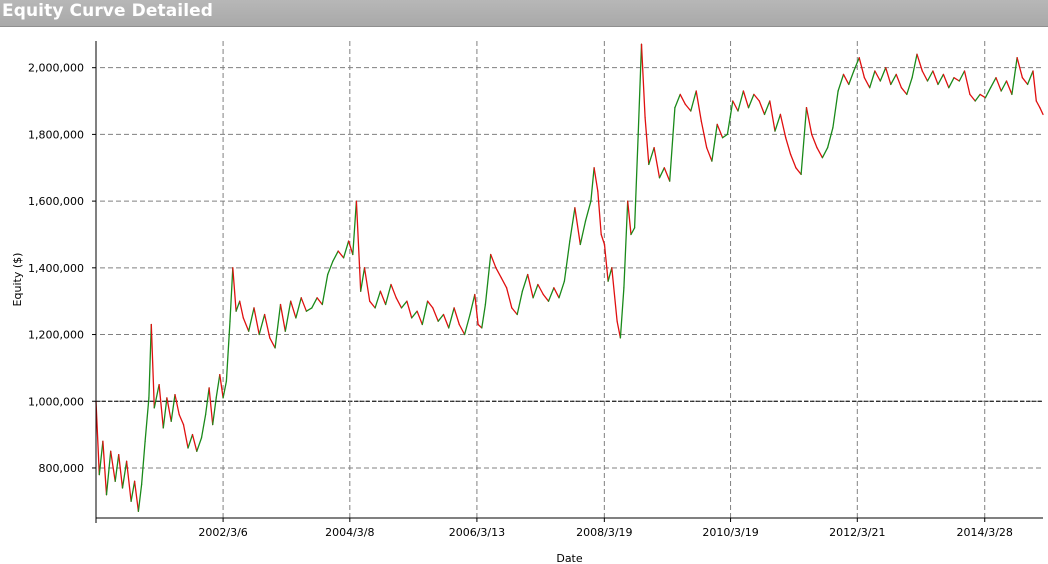  I want to click on y-axis-label: Equity ($), so click(17, 280).